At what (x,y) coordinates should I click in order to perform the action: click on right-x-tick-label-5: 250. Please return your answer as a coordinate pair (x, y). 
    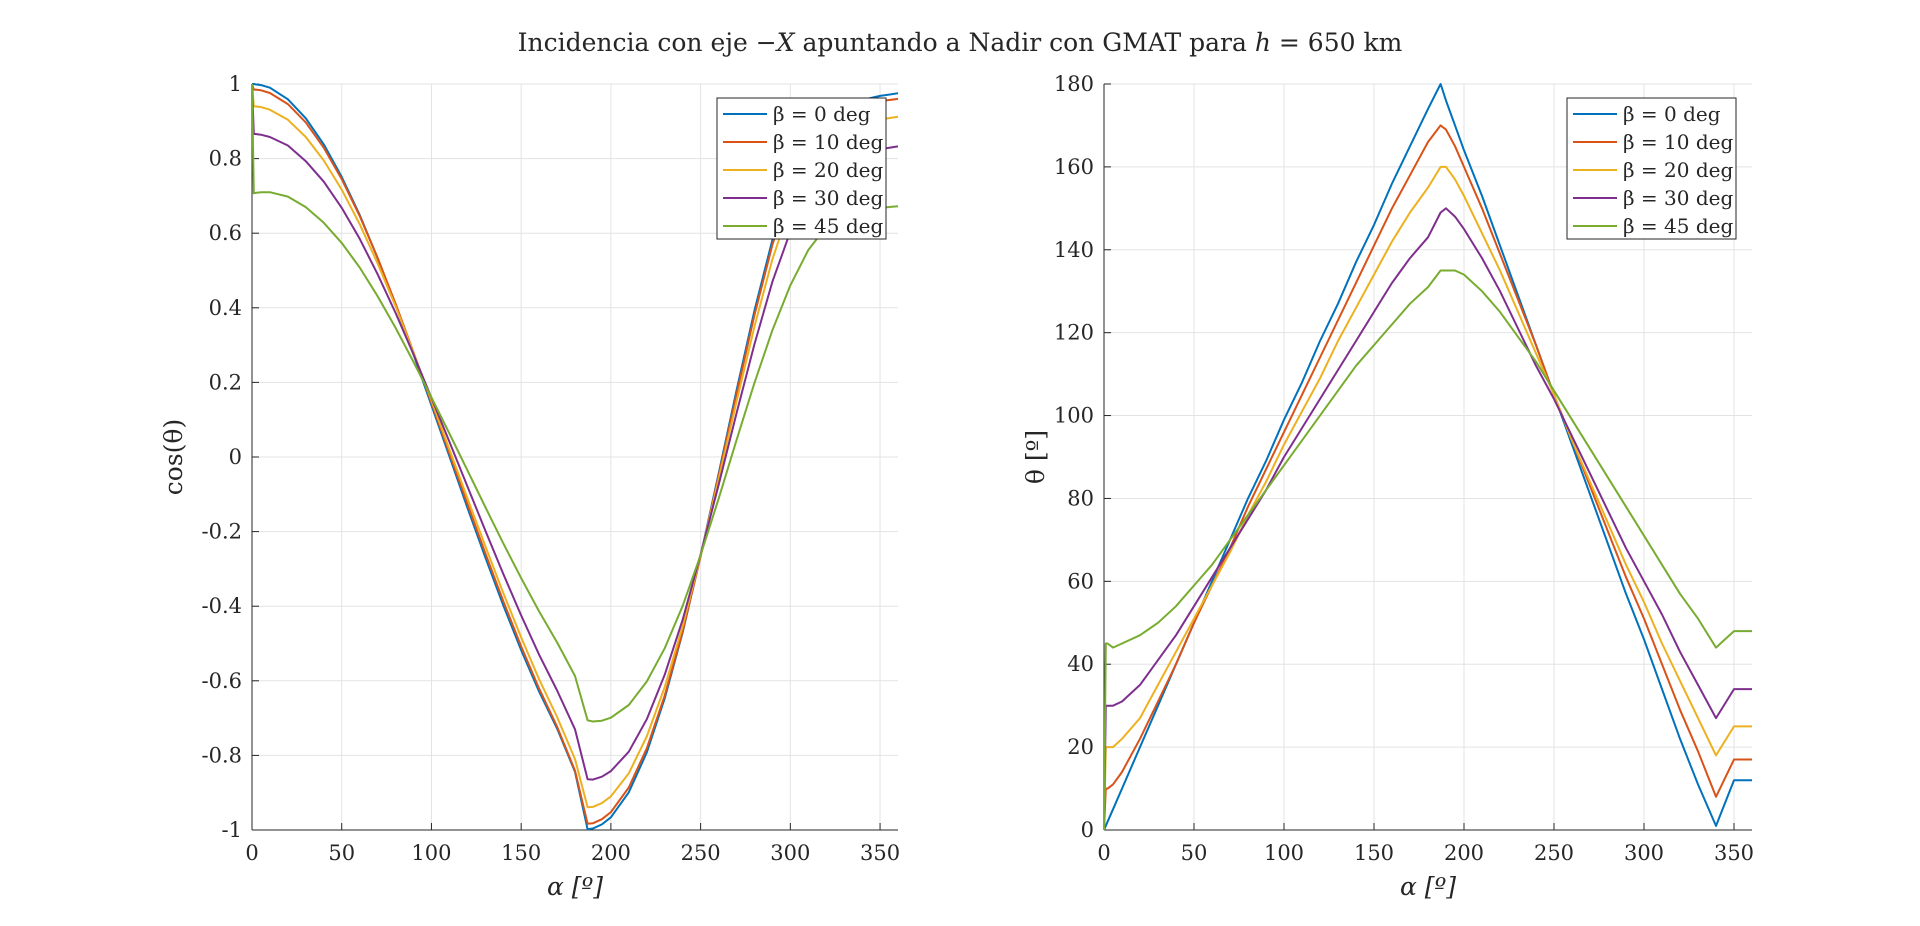
    Looking at the image, I should click on (1554, 853).